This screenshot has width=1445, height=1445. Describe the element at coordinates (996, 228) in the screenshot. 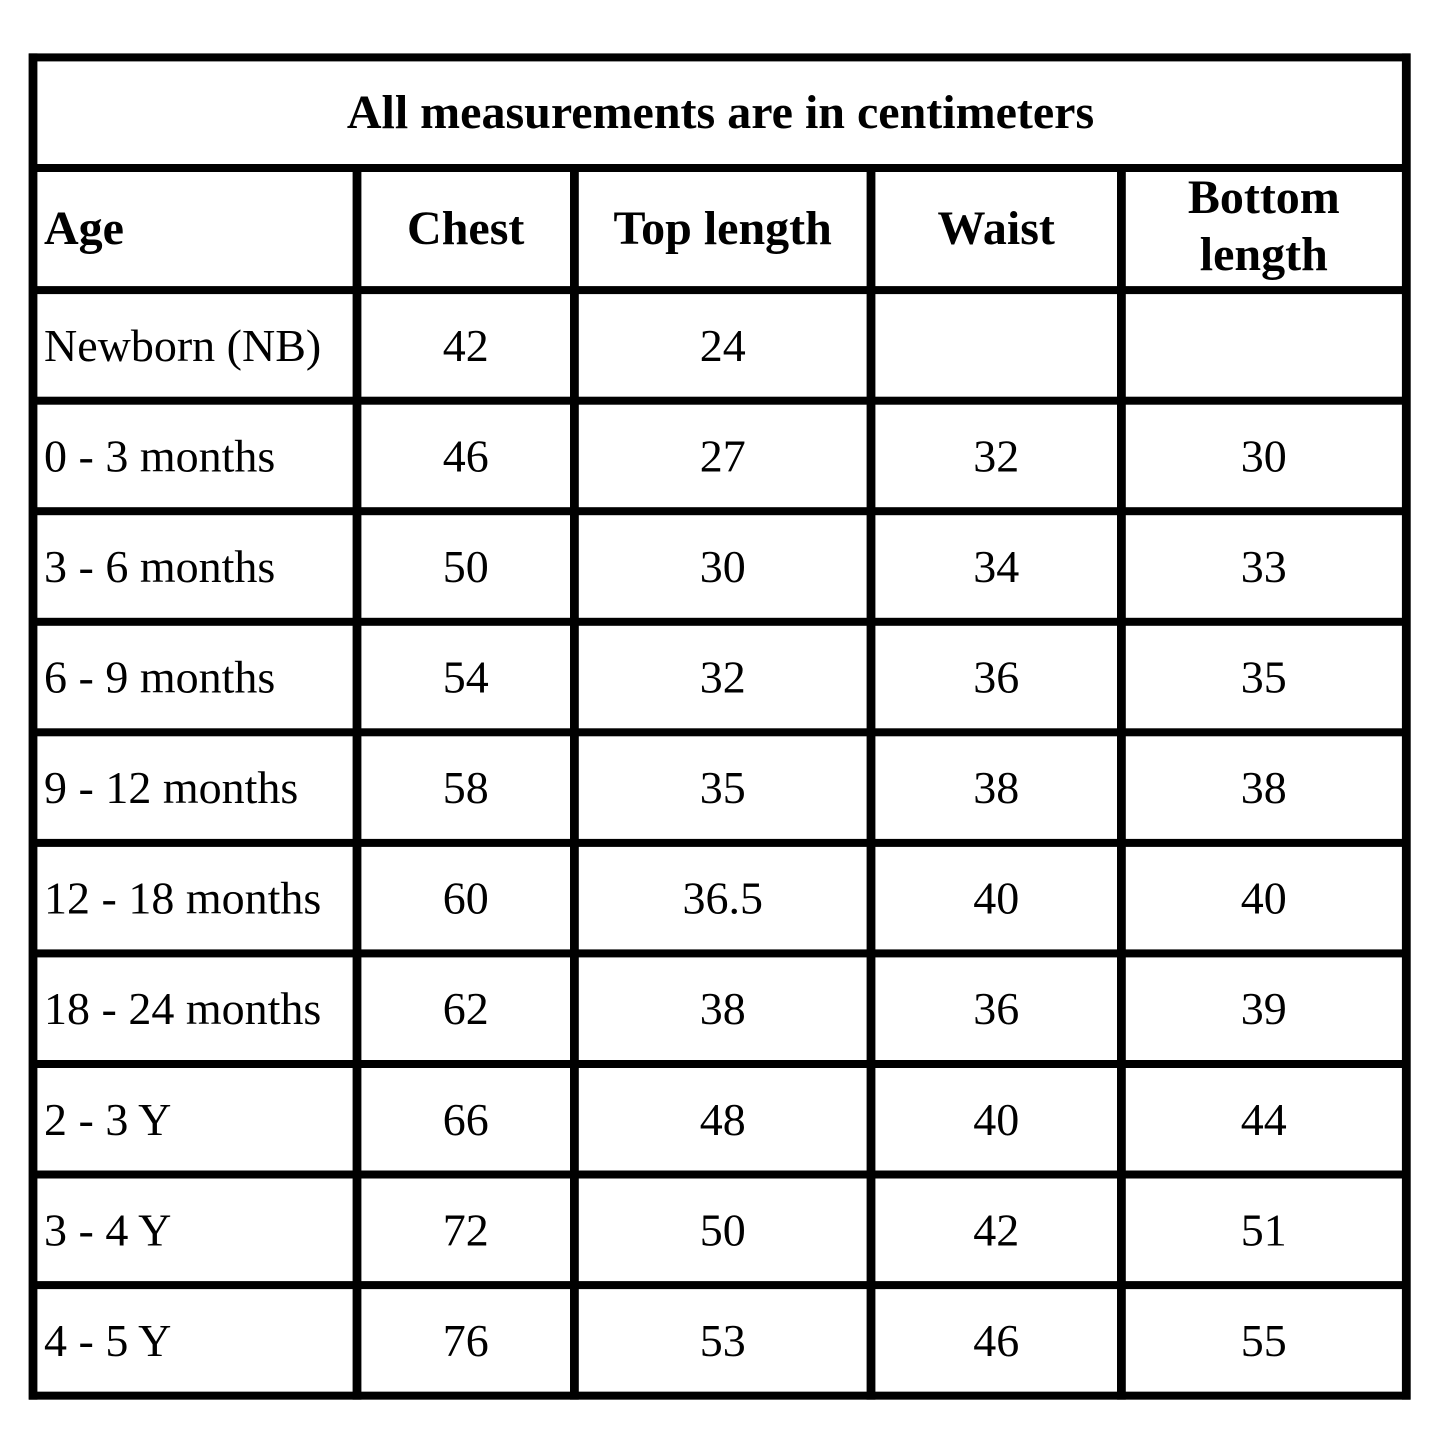

I see `svg-text: Waist` at that location.